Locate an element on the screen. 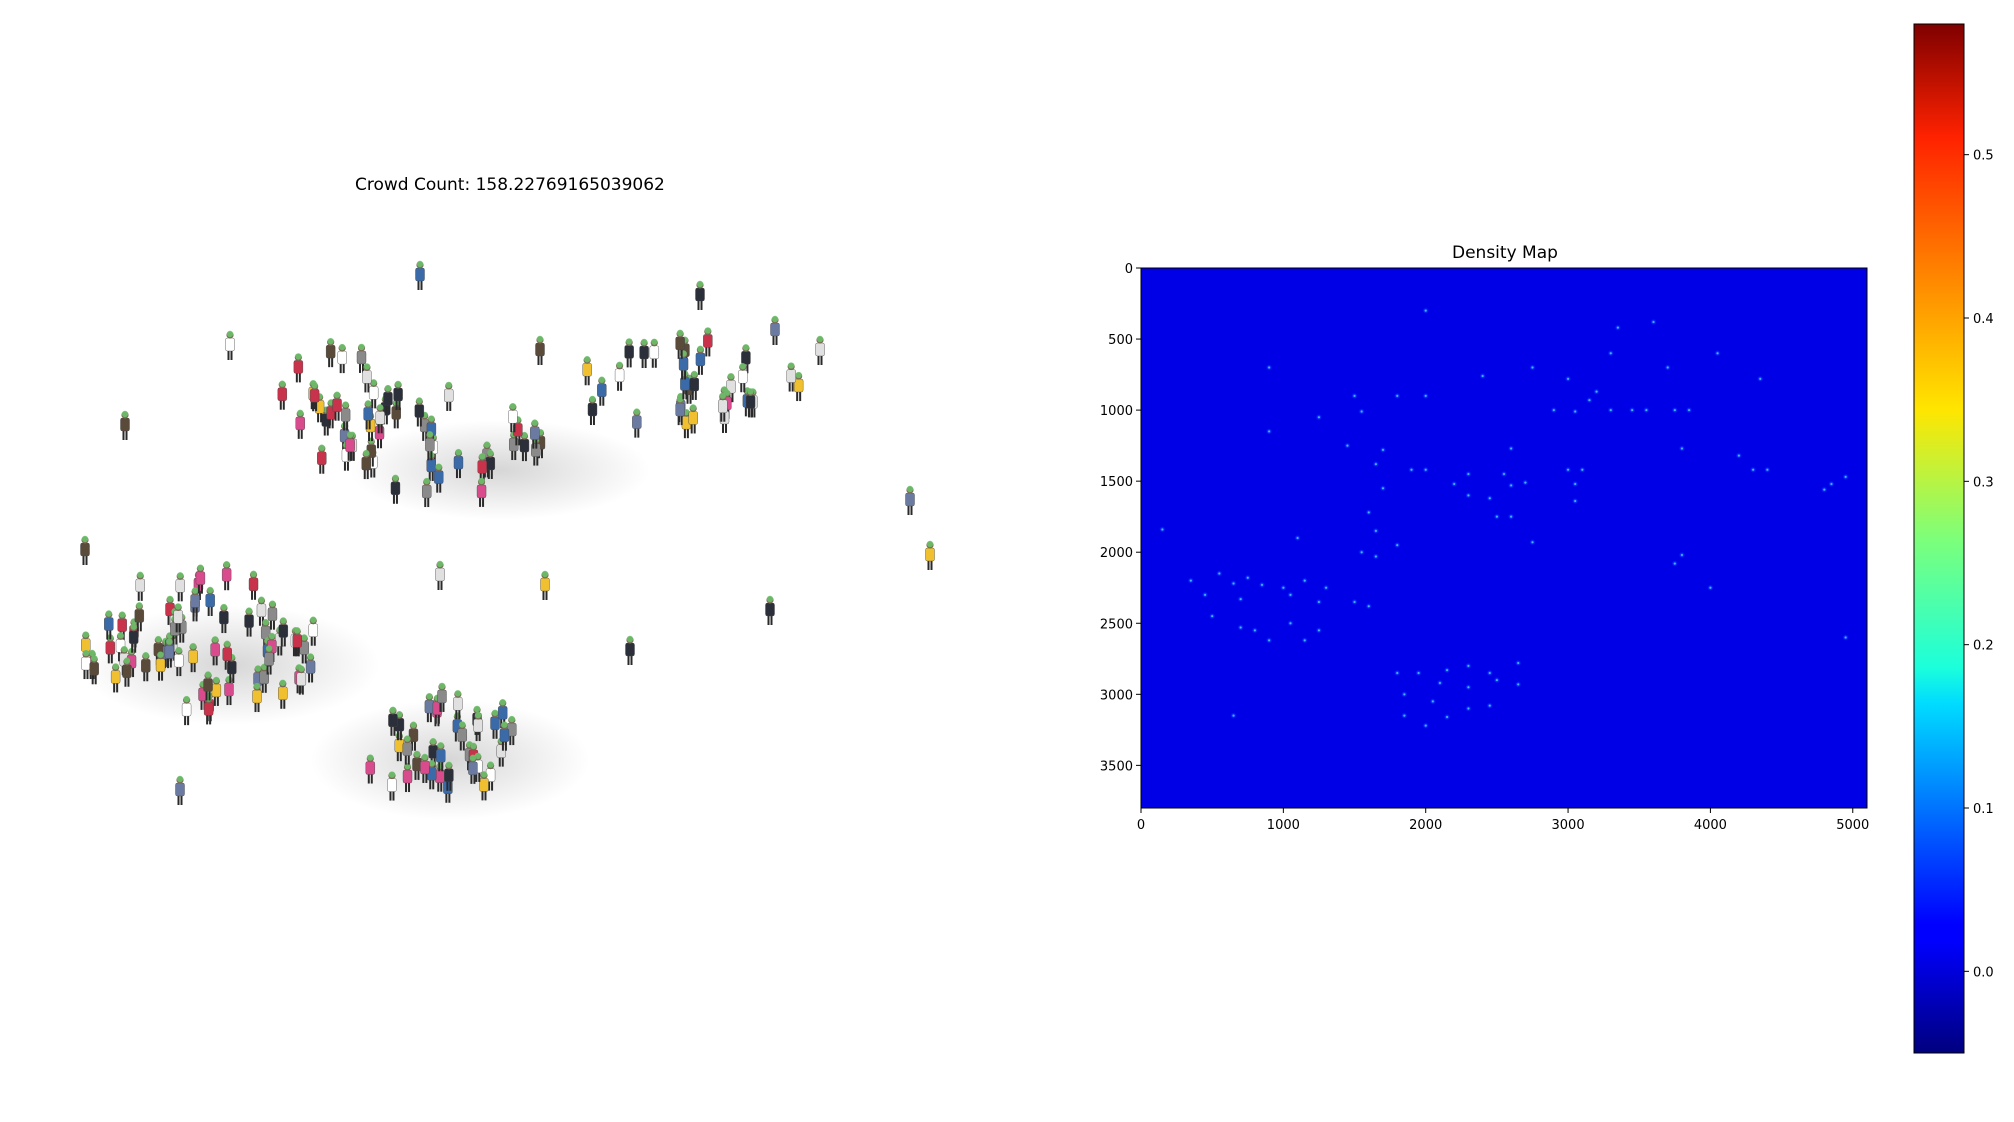  colorbar-tick-label: 0.1 is located at coordinates (1983, 809).